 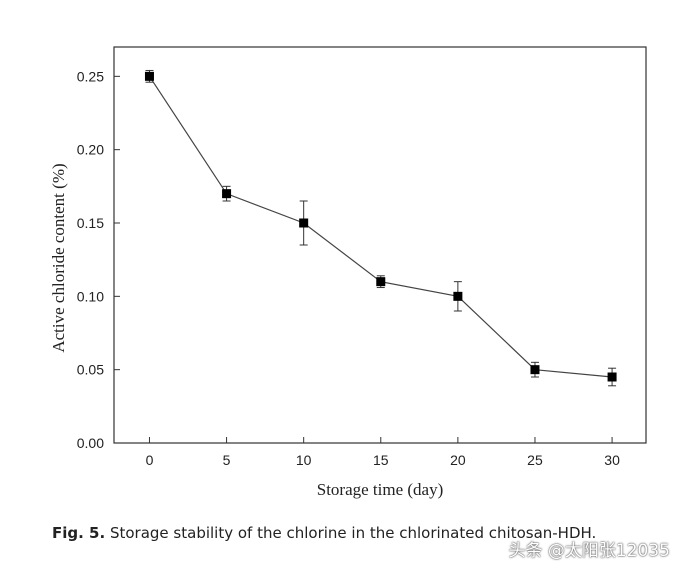 What do you see at coordinates (535, 460) in the screenshot?
I see `x-tick-label: 25` at bounding box center [535, 460].